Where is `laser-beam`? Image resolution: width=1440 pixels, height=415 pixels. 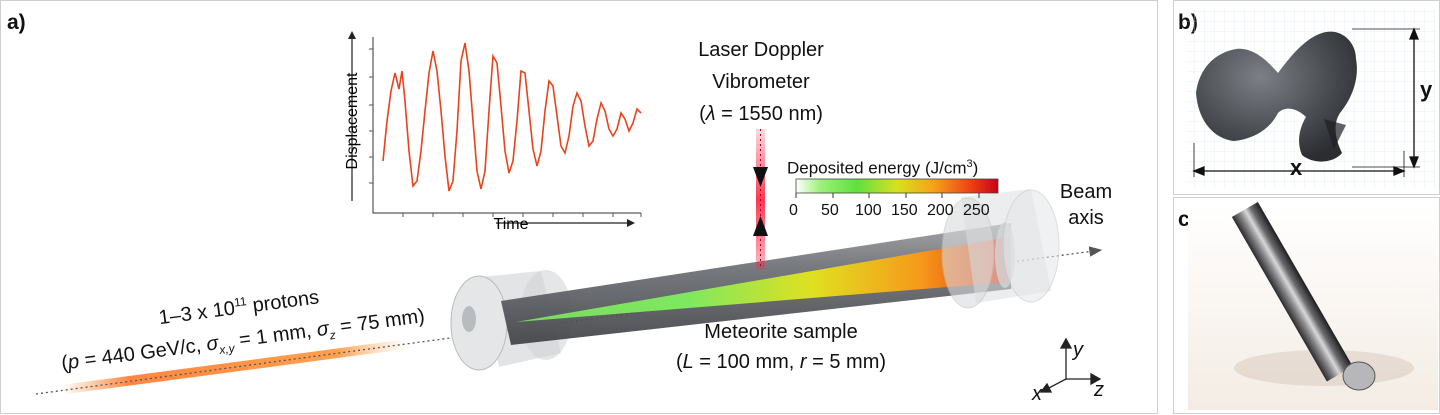
laser-beam is located at coordinates (760, 199).